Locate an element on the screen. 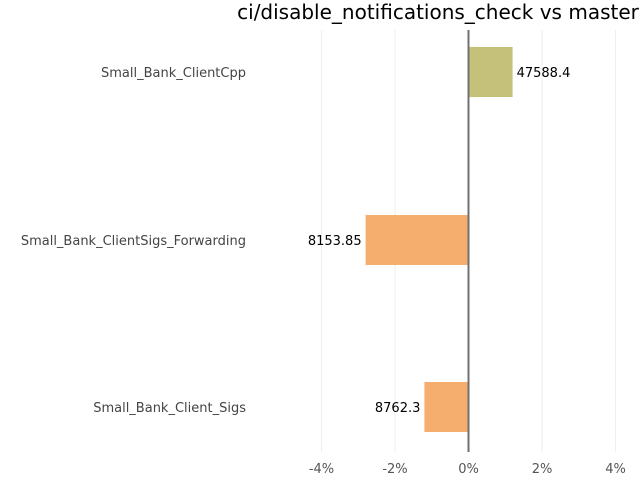 The width and height of the screenshot is (640, 480). category-label: Small_Bank_Client_Sigs is located at coordinates (169, 408).